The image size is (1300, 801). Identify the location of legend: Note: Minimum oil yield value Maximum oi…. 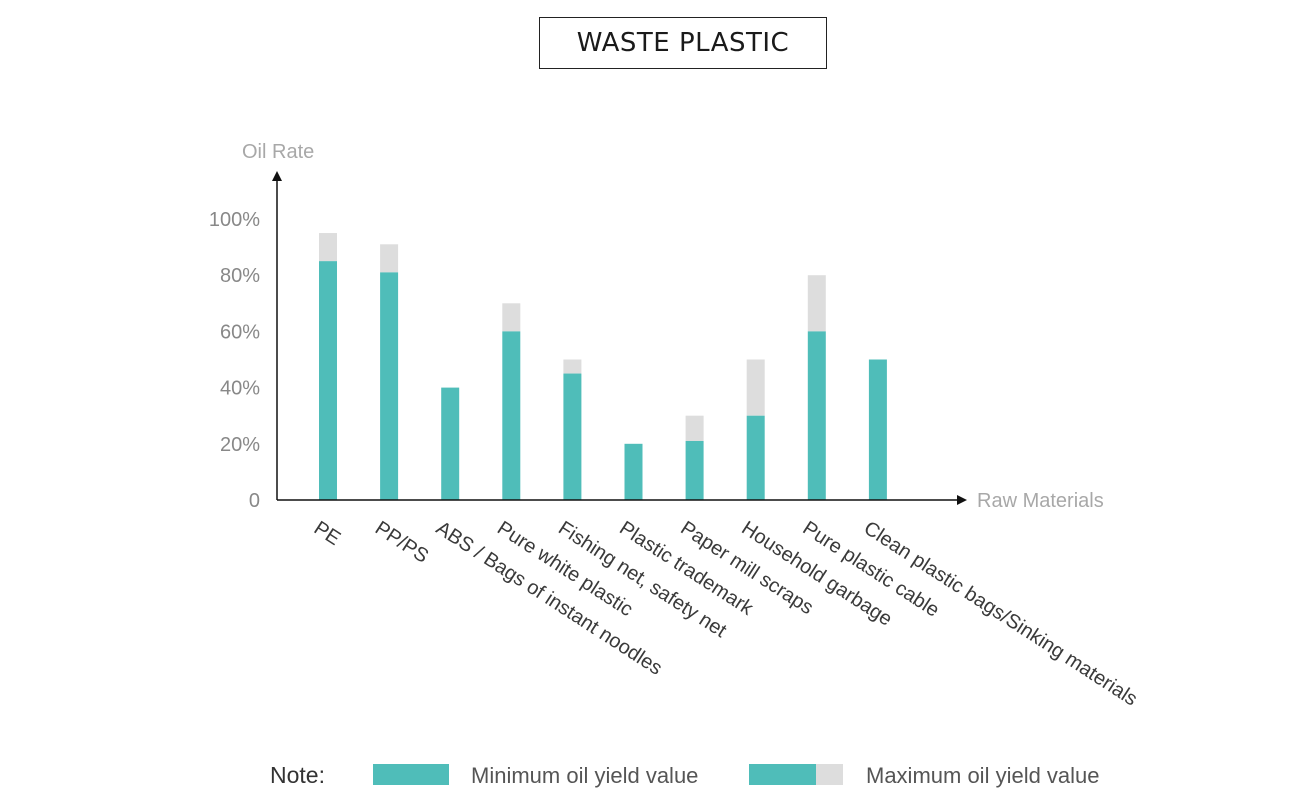
(650, 776).